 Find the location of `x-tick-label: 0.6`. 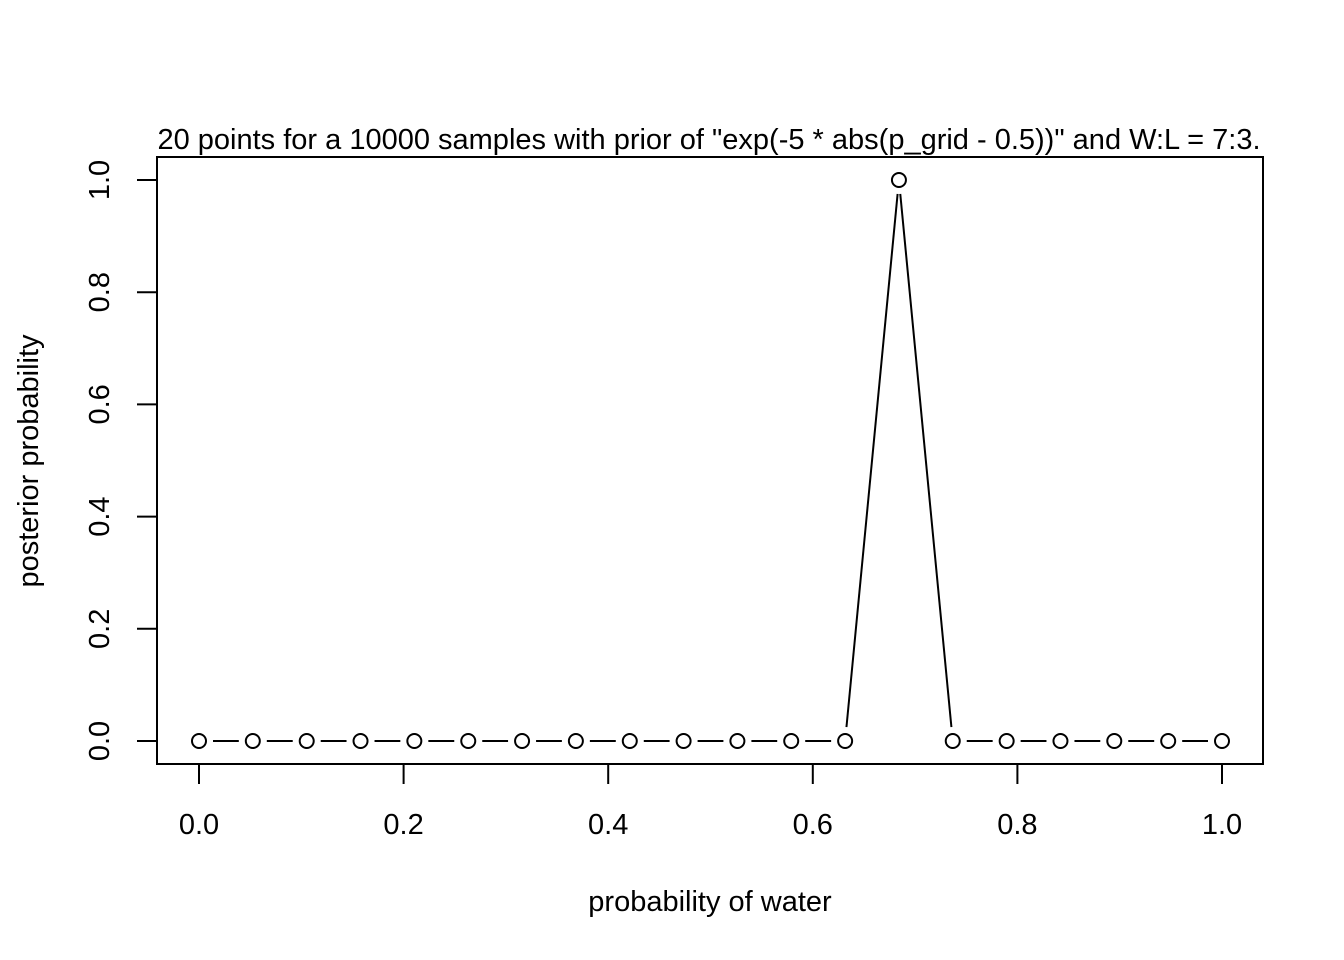

x-tick-label: 0.6 is located at coordinates (813, 825).